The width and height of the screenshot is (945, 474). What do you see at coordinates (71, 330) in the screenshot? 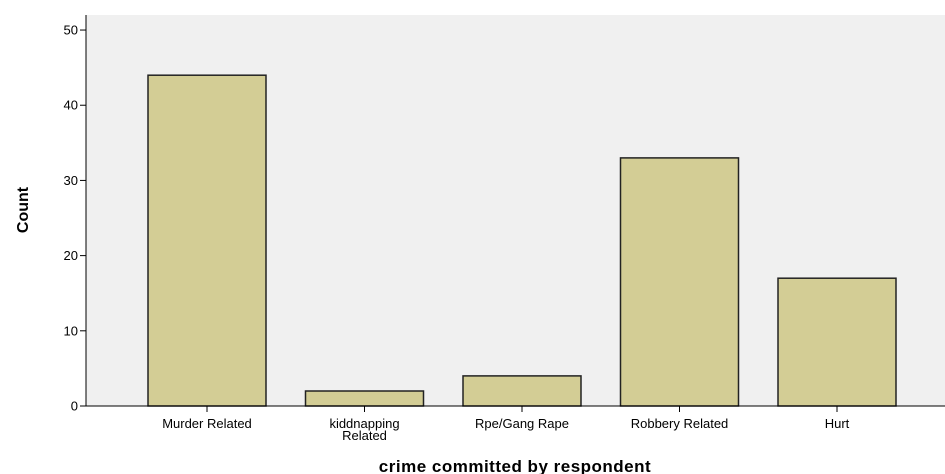
I see `y-tick-label: 10` at bounding box center [71, 330].